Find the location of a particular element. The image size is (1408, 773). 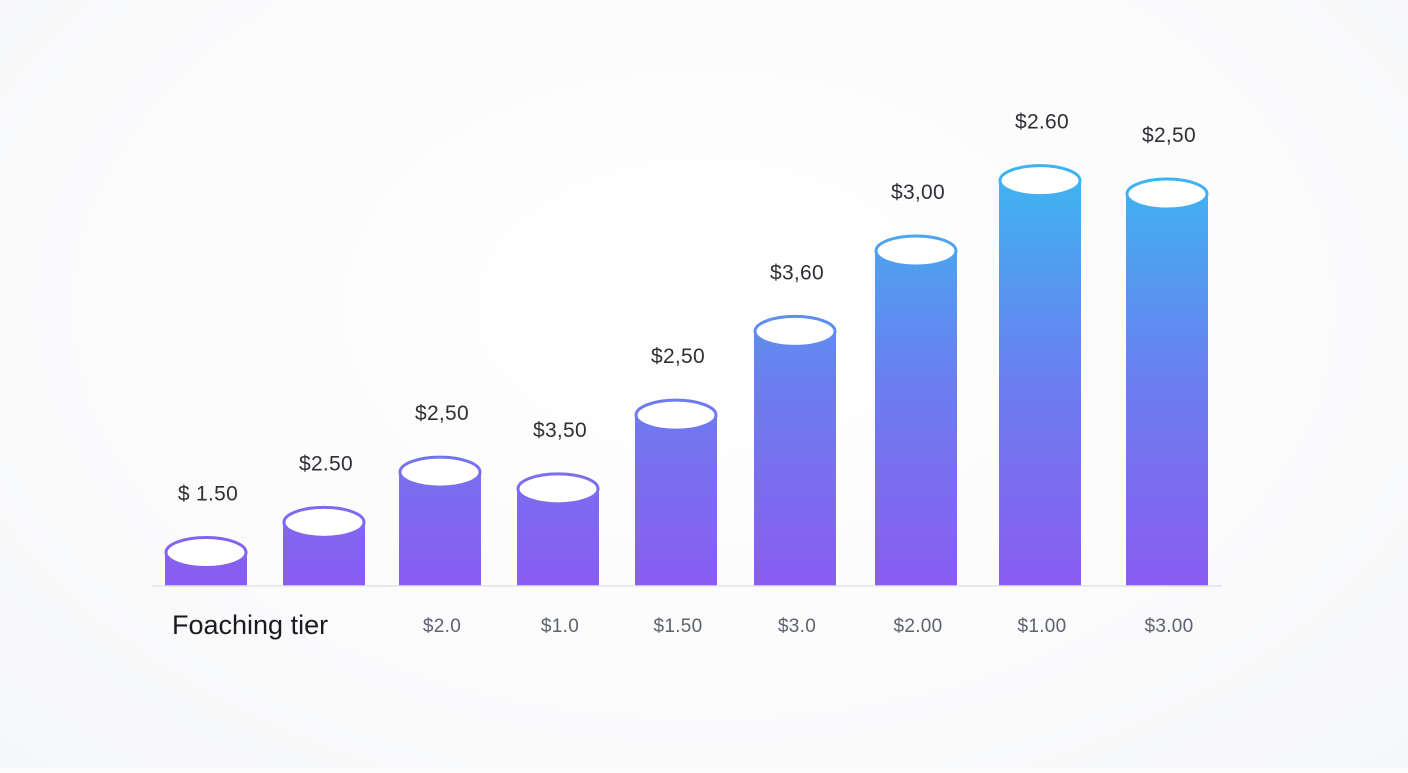

bar-value-label: $3,60 is located at coordinates (797, 272).